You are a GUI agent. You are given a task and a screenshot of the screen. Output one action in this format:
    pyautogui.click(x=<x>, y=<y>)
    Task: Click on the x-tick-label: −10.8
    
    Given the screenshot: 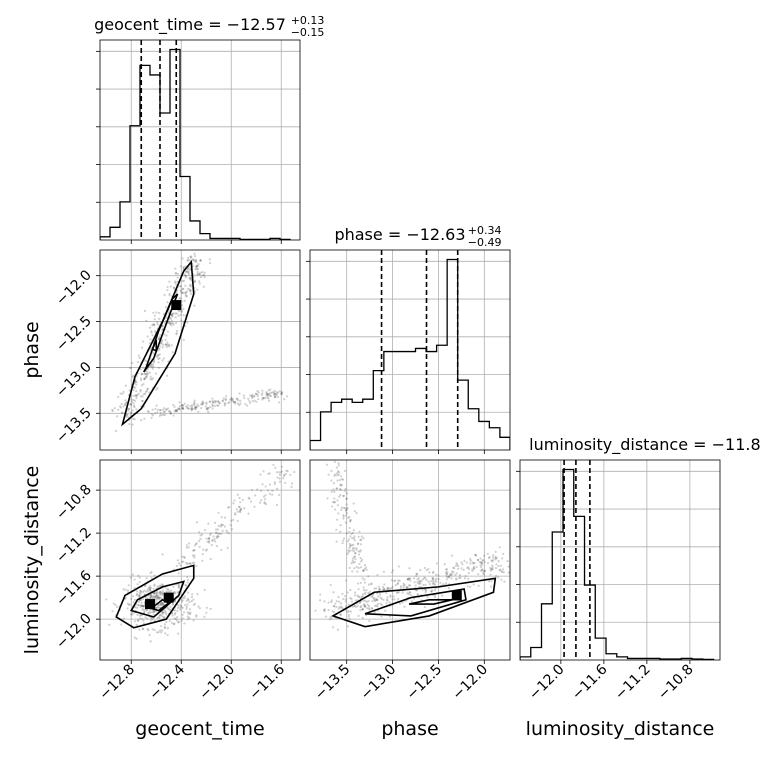 What is the action you would take?
    pyautogui.click(x=676, y=683)
    